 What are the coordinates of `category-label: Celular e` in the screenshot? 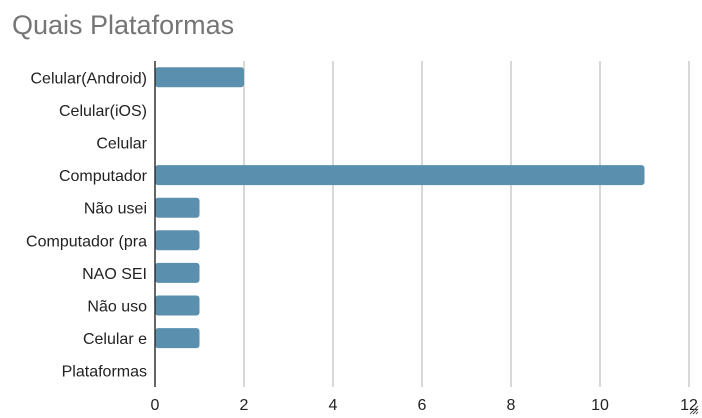 It's located at (115, 339).